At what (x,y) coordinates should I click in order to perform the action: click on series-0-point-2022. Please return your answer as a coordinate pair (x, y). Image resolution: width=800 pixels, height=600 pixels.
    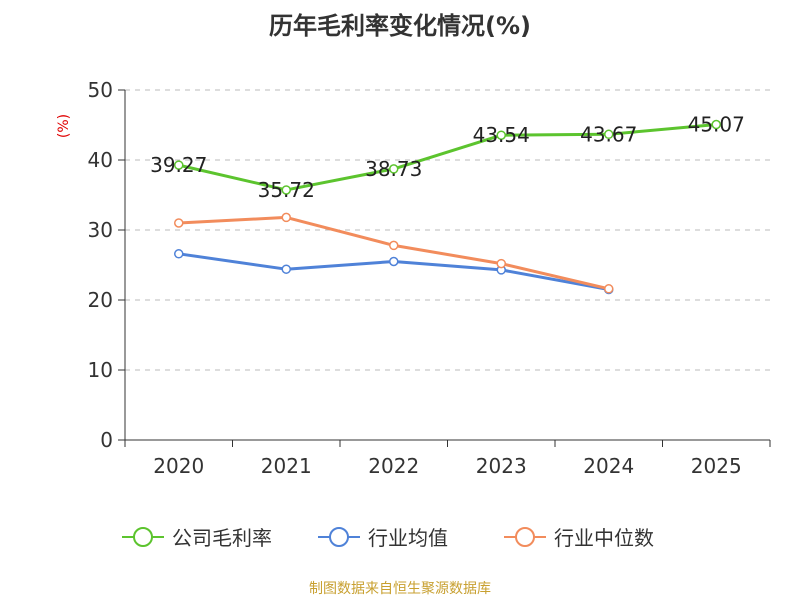
    Looking at the image, I should click on (394, 169).